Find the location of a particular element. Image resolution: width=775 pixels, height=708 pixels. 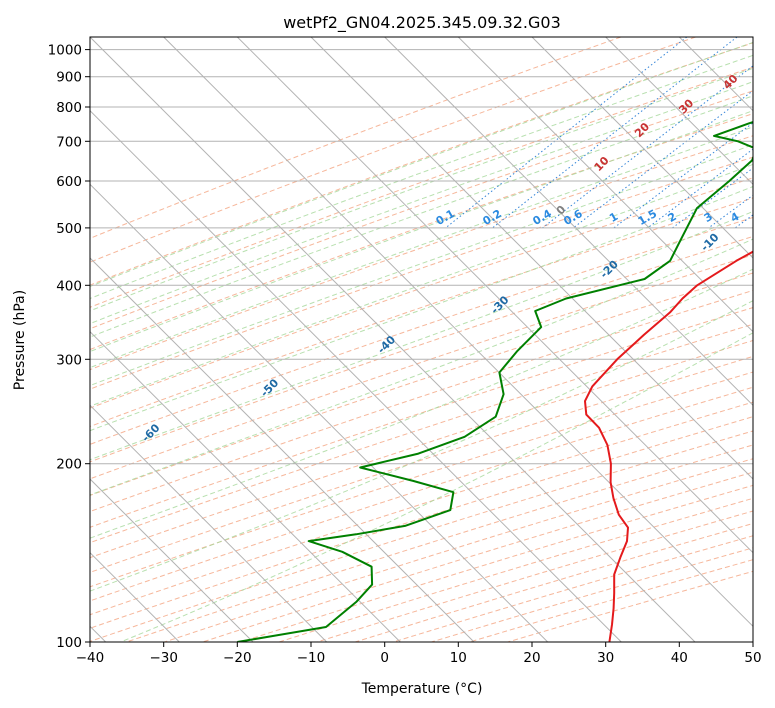

y-tick-label: 100 is located at coordinates (69, 643).